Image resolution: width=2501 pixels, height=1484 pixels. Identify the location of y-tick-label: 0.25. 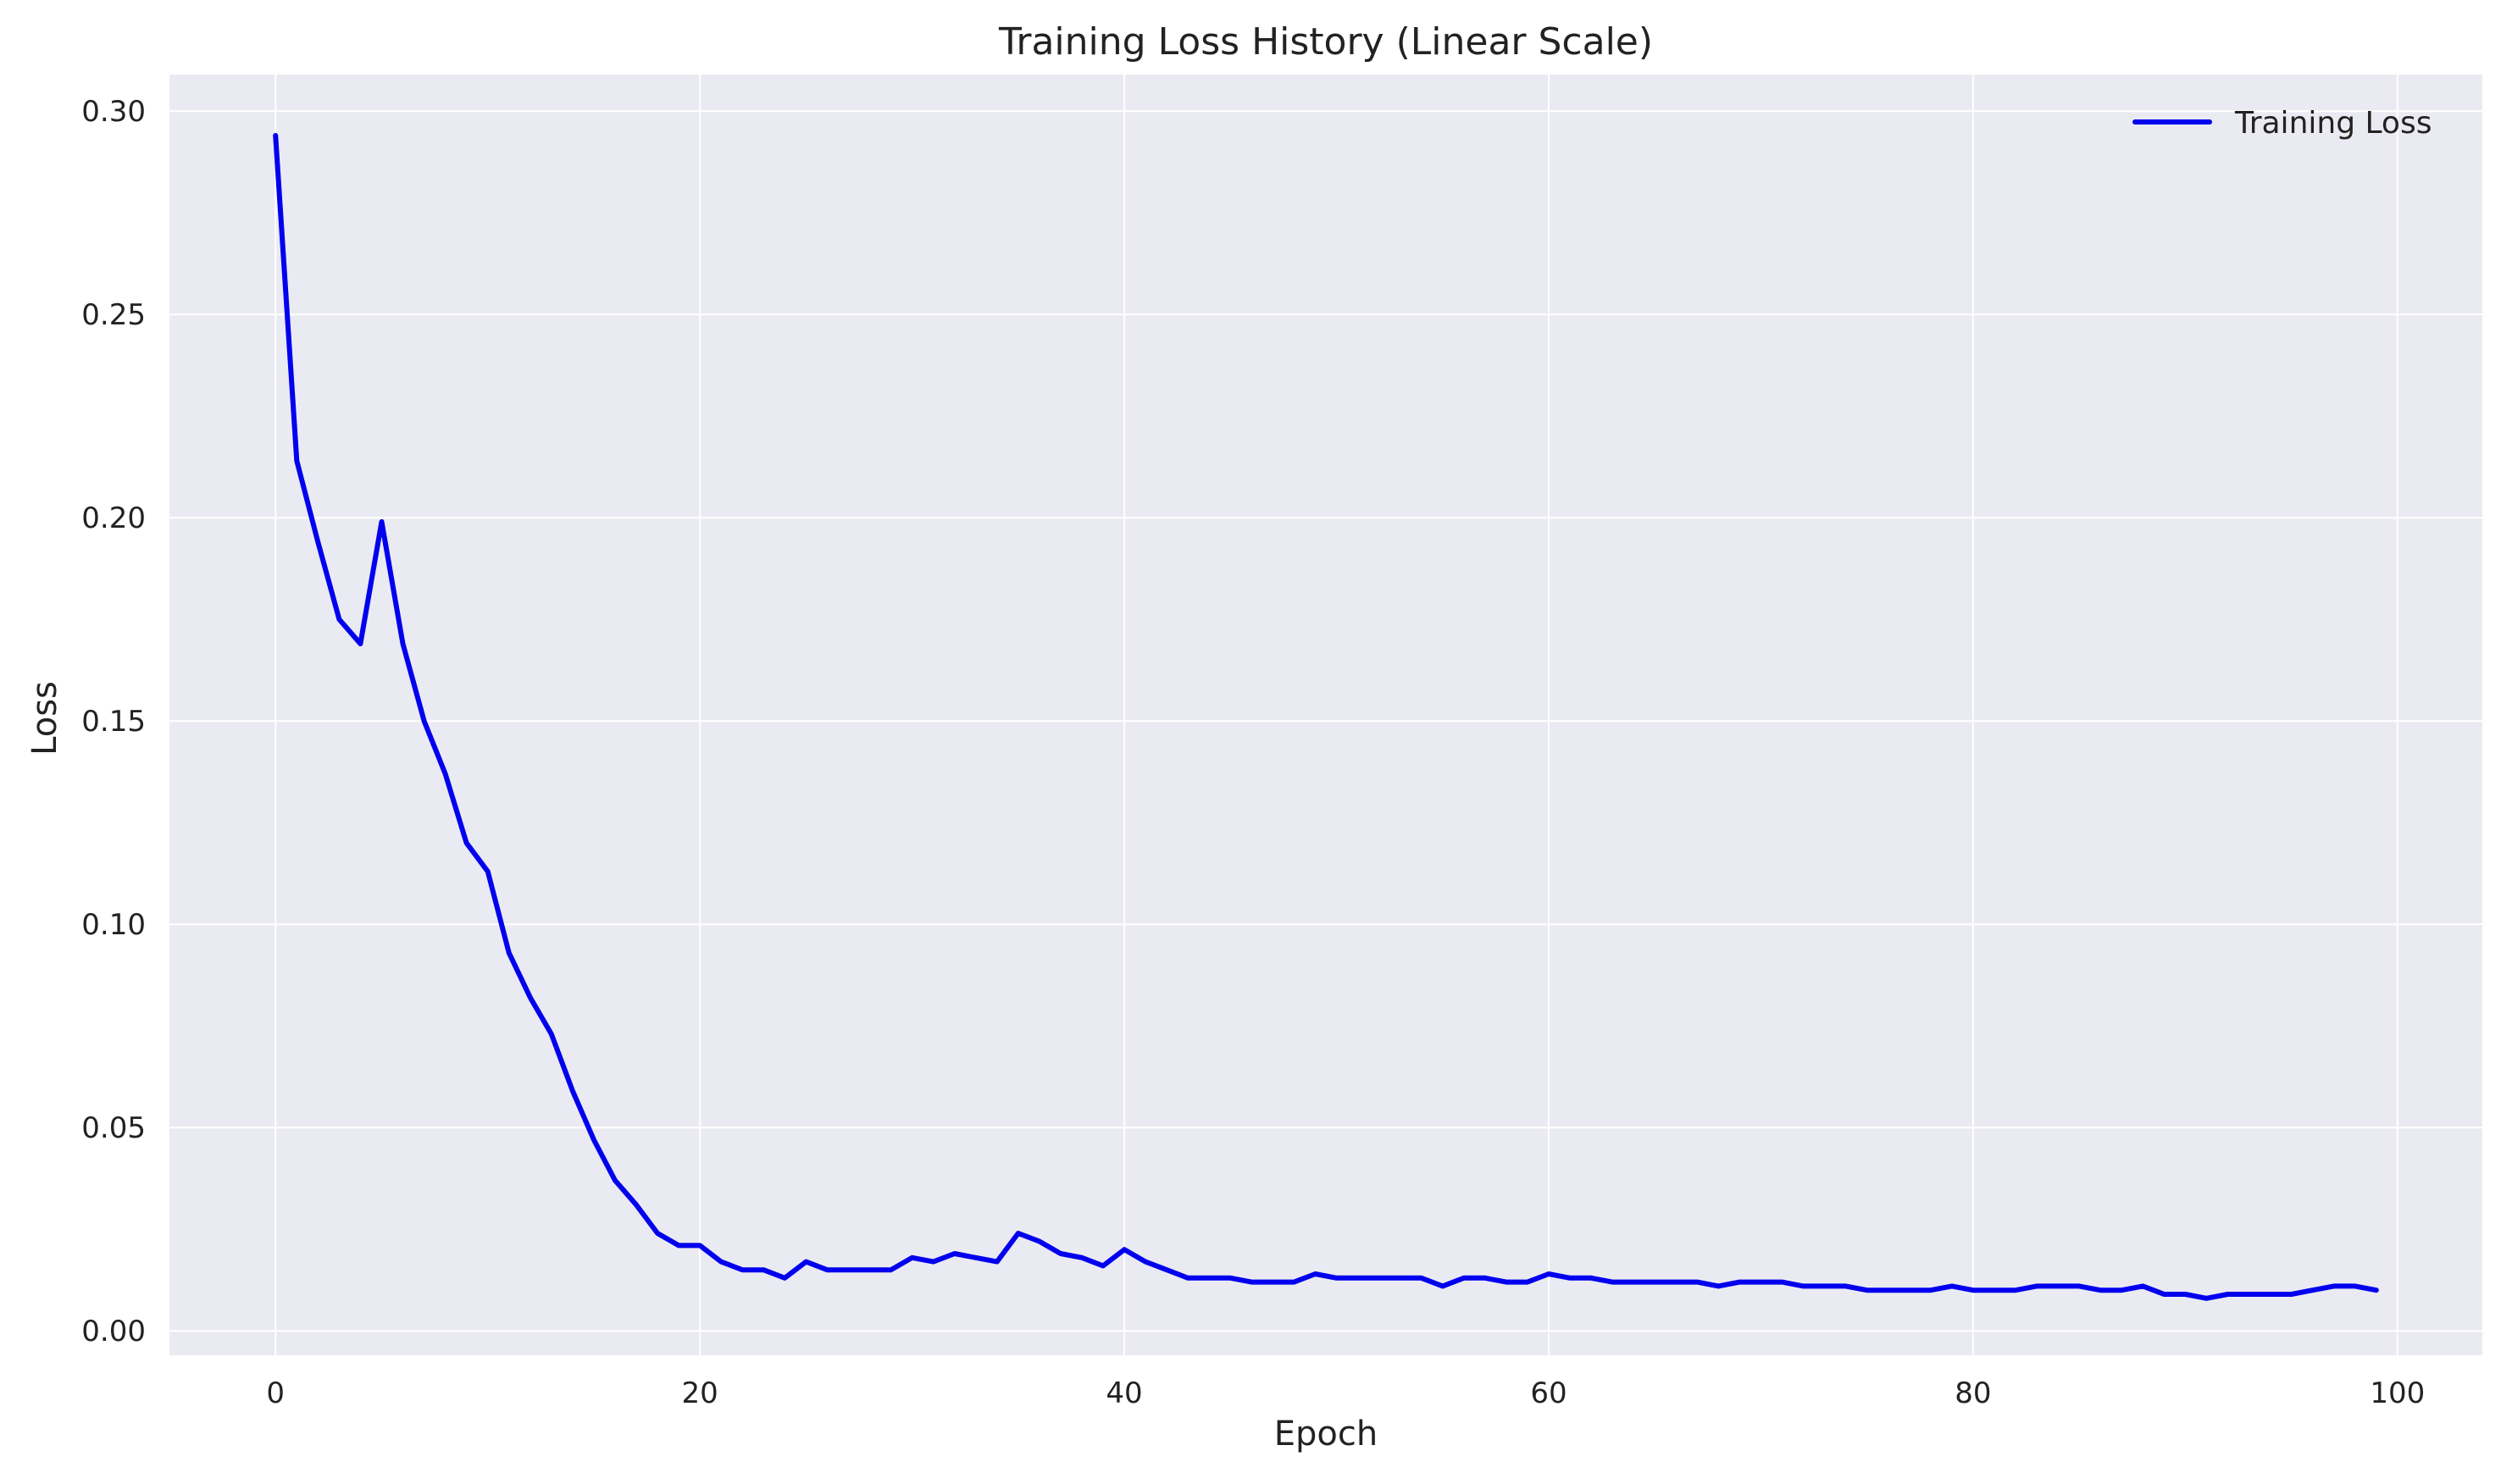
(113, 315).